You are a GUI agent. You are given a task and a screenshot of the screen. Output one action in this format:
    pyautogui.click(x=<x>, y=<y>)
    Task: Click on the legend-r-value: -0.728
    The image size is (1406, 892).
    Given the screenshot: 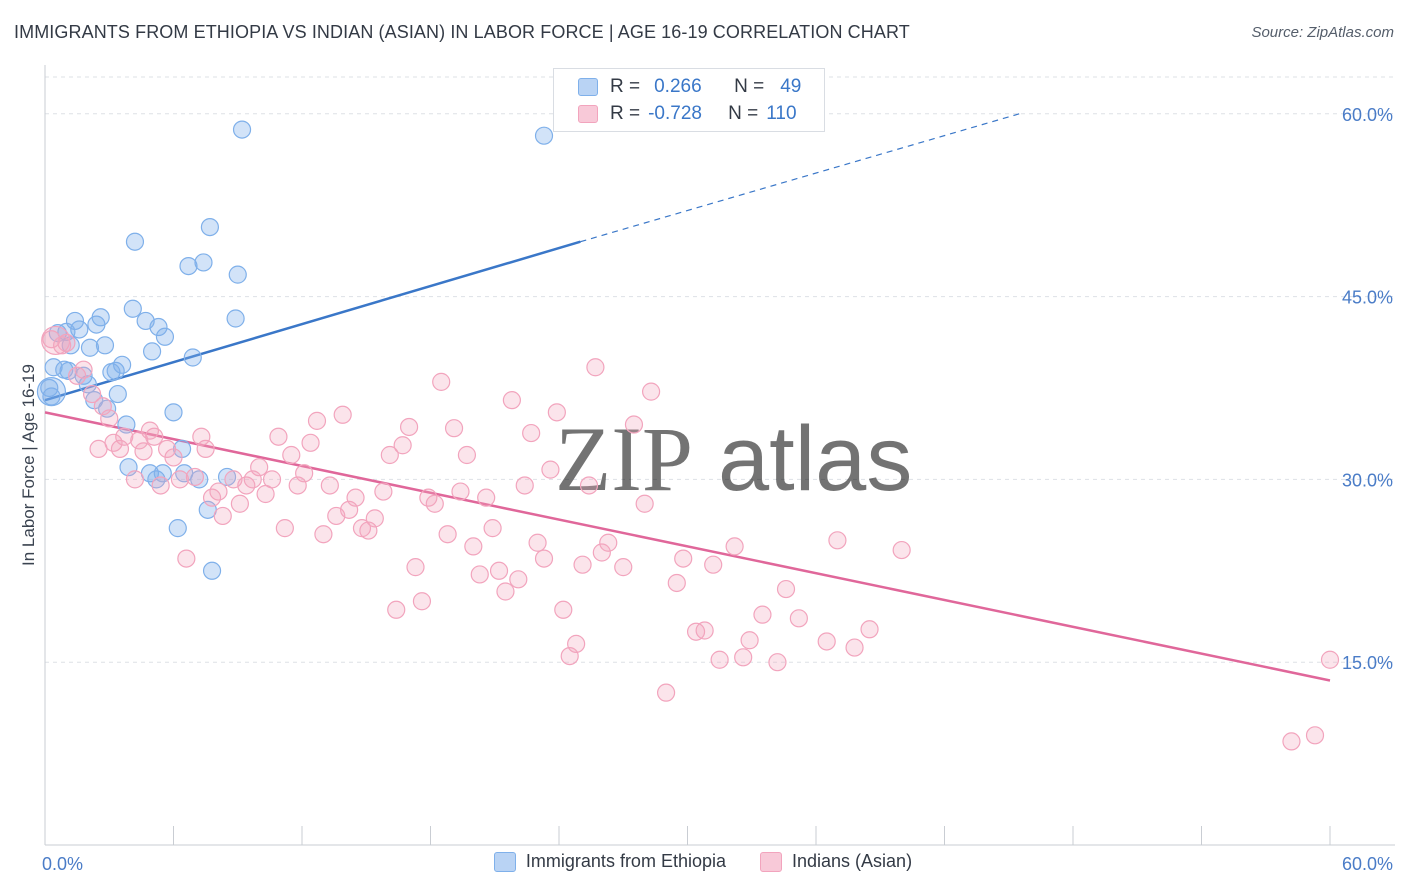 What is the action you would take?
    pyautogui.click(x=675, y=113)
    